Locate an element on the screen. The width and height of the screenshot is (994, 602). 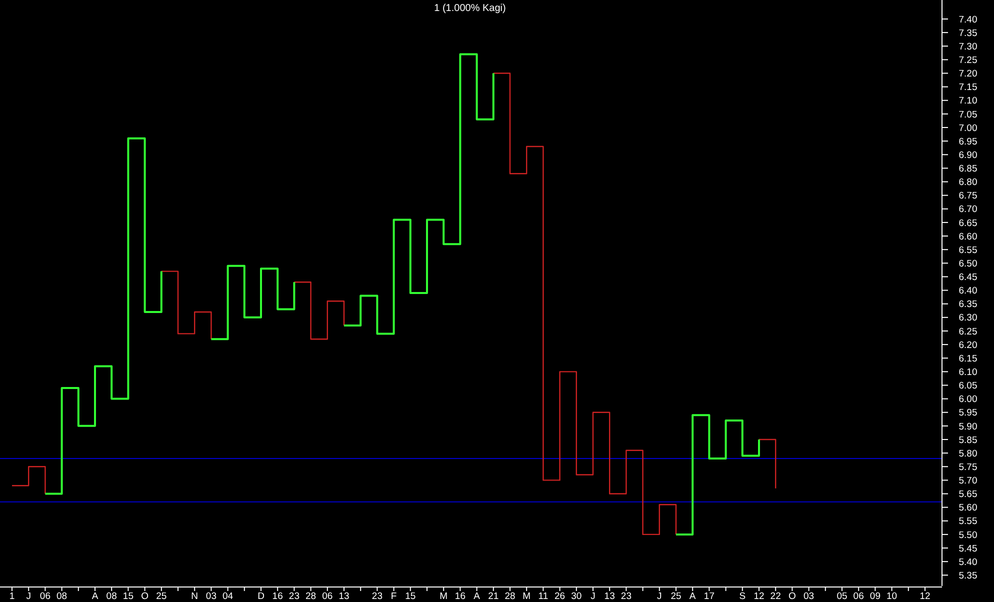
y-tick-label: 6.00 is located at coordinates (968, 400).